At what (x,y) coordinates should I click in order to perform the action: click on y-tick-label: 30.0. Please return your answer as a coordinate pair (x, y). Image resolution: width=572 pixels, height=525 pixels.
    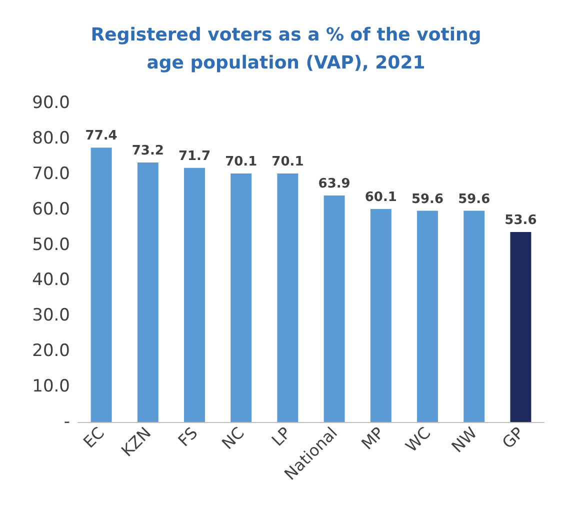
    Looking at the image, I should click on (51, 316).